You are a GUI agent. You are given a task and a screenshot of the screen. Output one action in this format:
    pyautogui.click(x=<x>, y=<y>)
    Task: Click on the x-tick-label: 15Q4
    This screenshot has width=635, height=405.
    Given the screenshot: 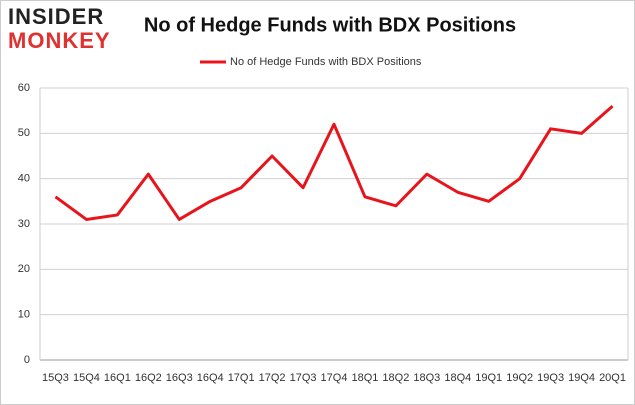 What is the action you would take?
    pyautogui.click(x=86, y=378)
    